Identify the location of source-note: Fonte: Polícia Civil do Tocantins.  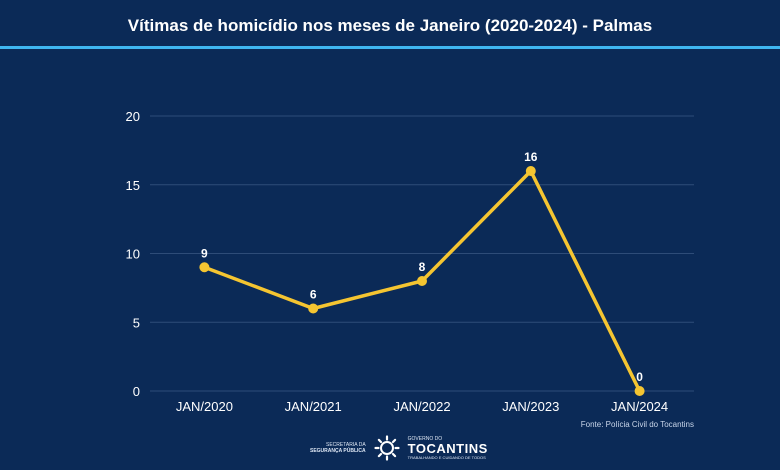
(637, 424).